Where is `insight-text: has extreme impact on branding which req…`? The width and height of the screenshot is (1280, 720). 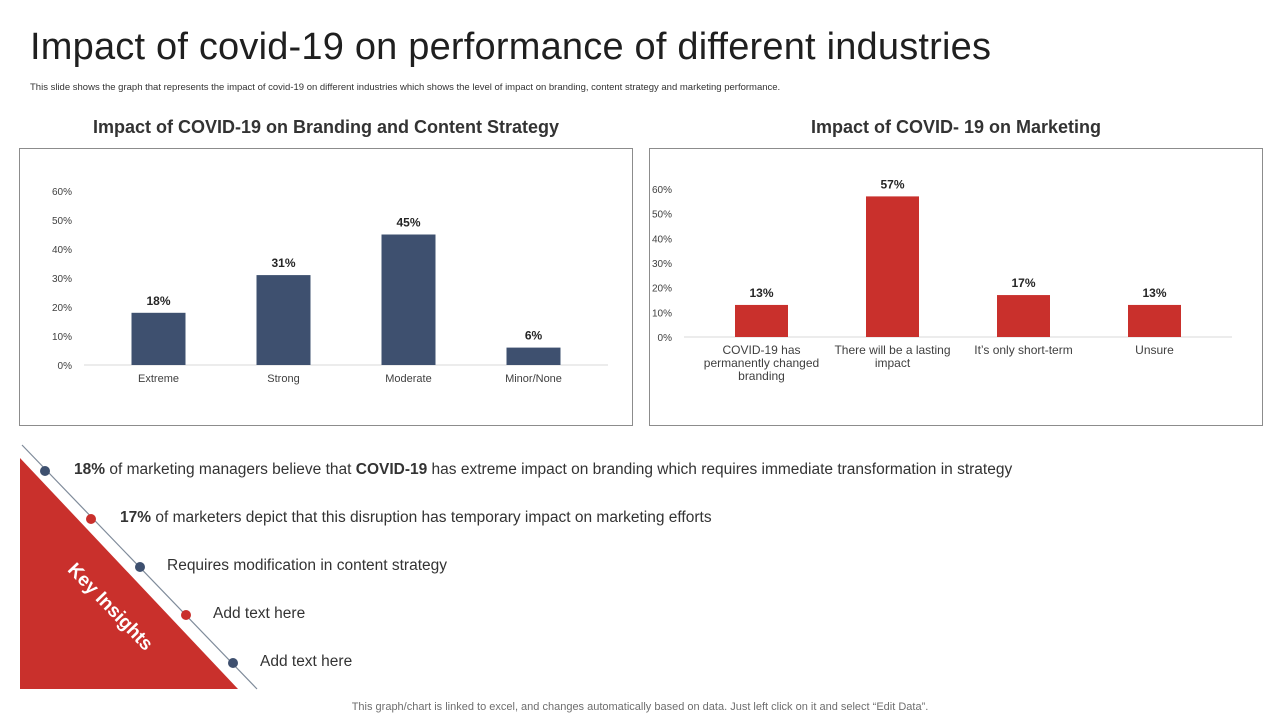 insight-text: has extreme impact on branding which req… is located at coordinates (720, 469).